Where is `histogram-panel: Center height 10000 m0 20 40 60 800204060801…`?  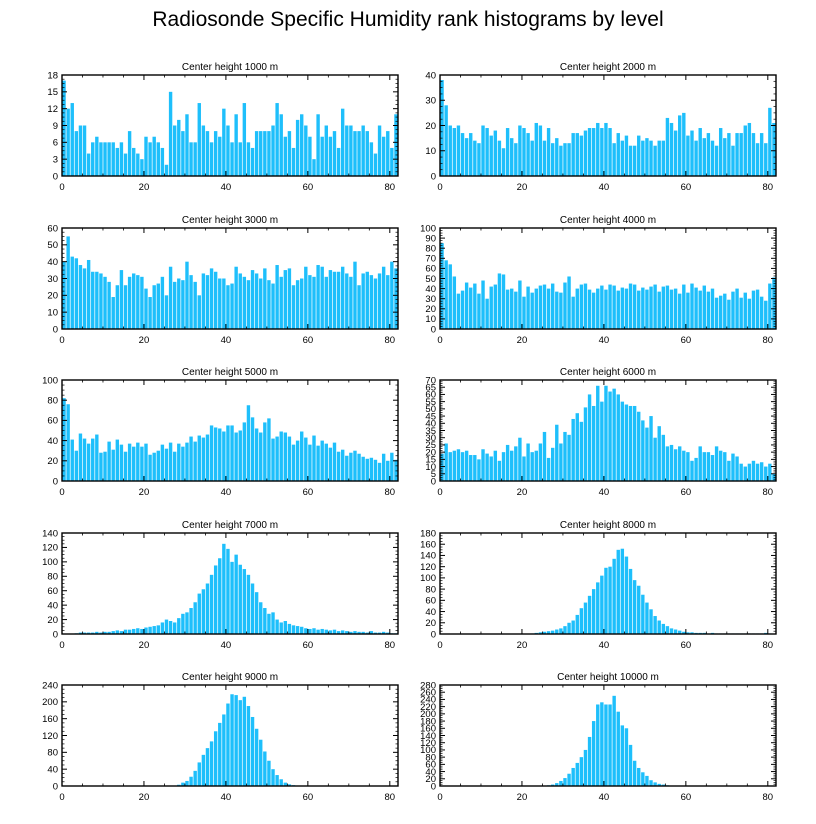
histogram-panel: Center height 10000 m0 20 40 60 800204060801… is located at coordinates (598, 737).